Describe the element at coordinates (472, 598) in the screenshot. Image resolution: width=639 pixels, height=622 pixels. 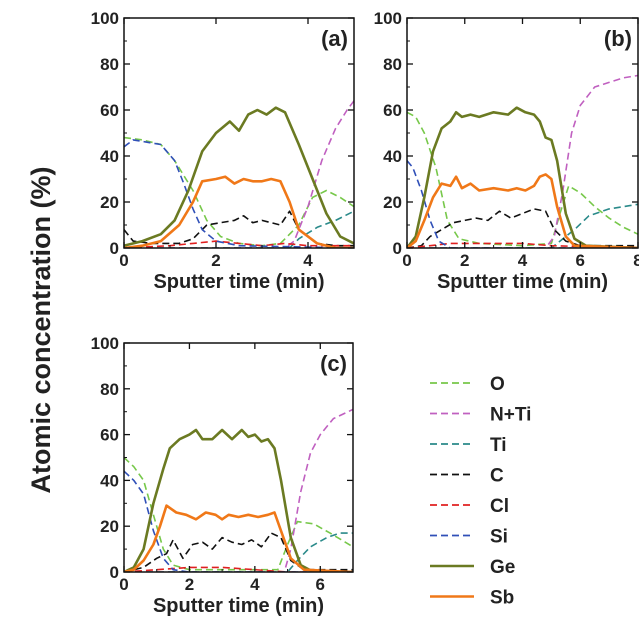
I see `legend-item-sb: Sb` at that location.